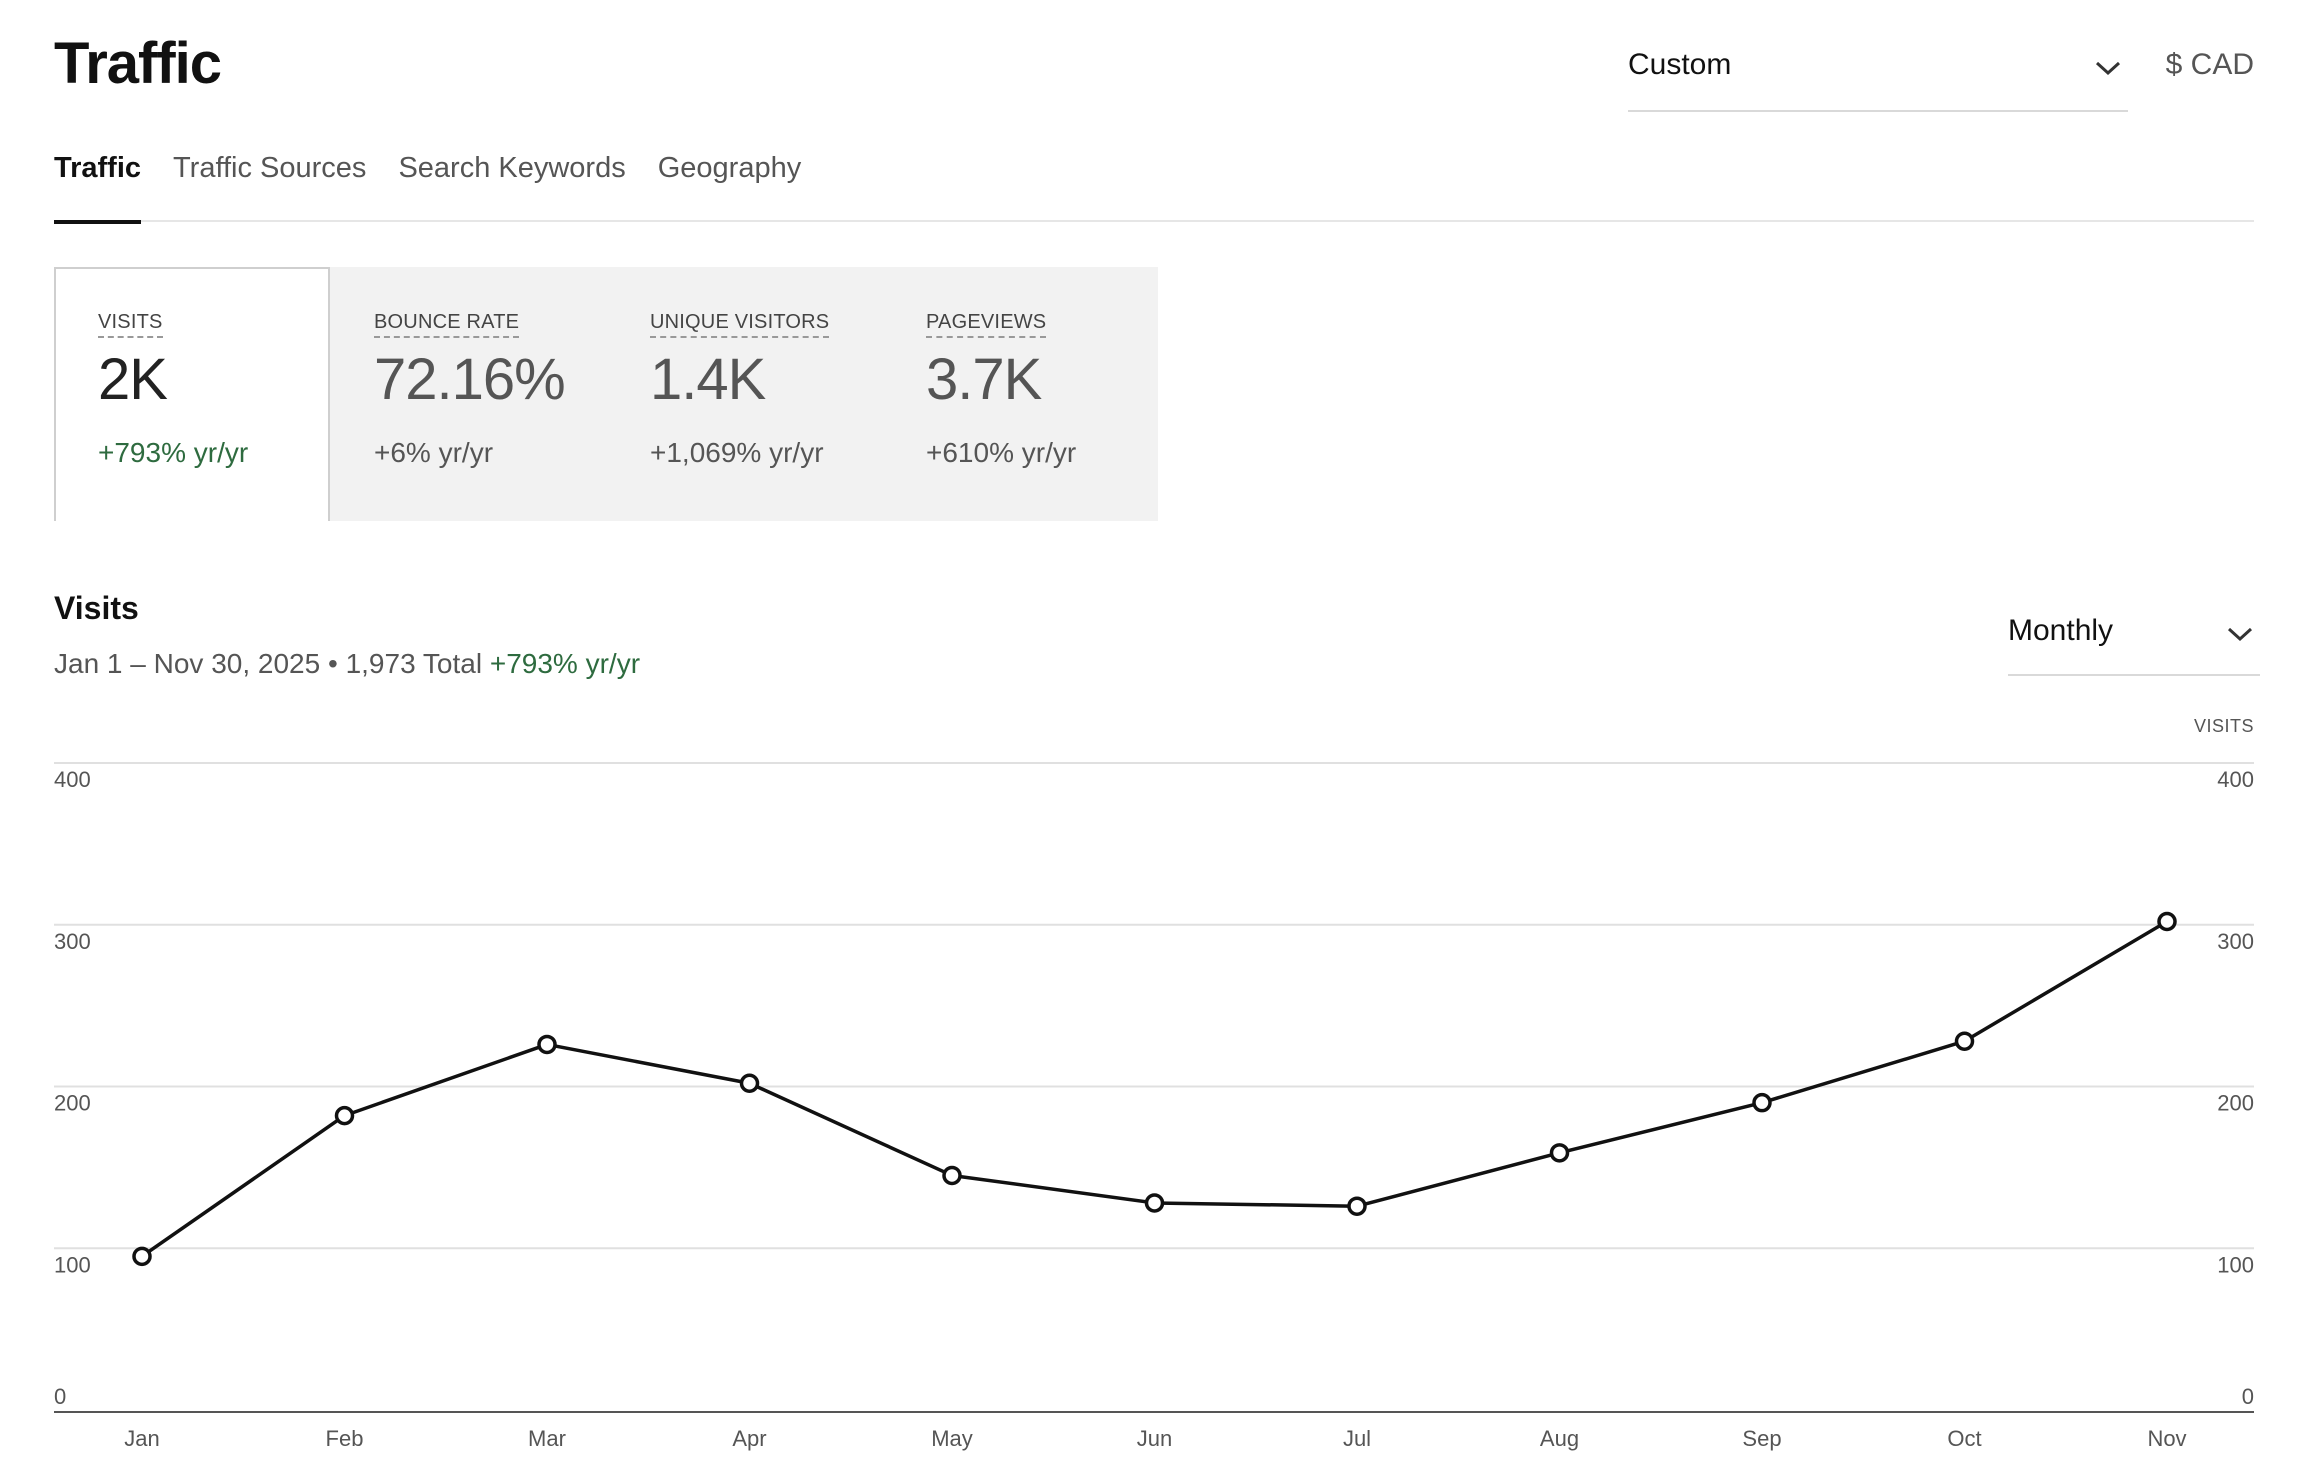  What do you see at coordinates (2223, 726) in the screenshot?
I see `right-axis-label: VISITS` at bounding box center [2223, 726].